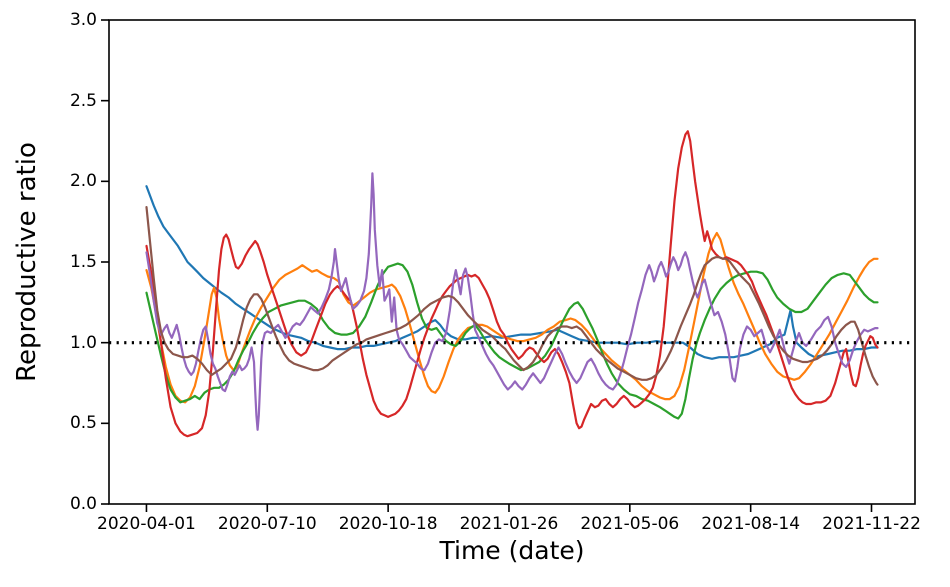 The image size is (950, 587). Describe the element at coordinates (27, 262) in the screenshot. I see `y-axis-label: Reproductive ratio` at that location.